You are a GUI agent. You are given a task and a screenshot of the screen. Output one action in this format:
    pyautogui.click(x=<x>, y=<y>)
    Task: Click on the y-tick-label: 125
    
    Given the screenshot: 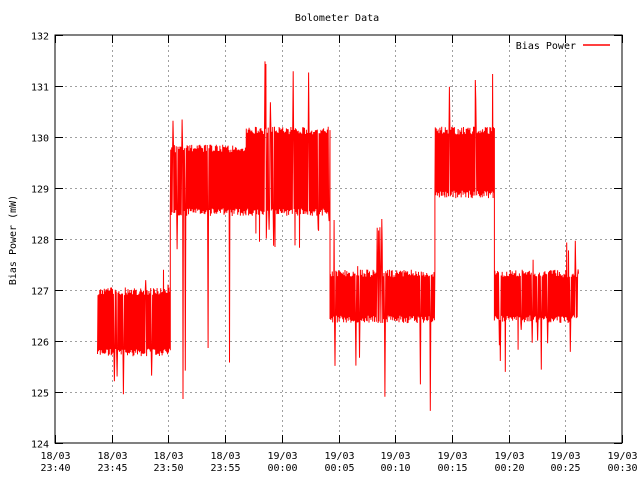 What is the action you would take?
    pyautogui.click(x=40, y=394)
    